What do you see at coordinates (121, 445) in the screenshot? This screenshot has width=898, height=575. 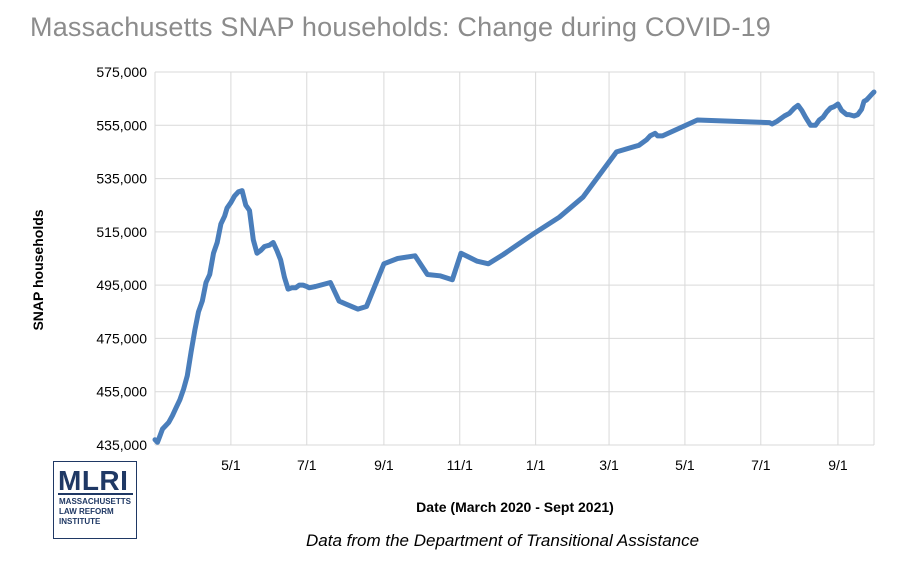 I see `y-tick-label: 435,000` at bounding box center [121, 445].